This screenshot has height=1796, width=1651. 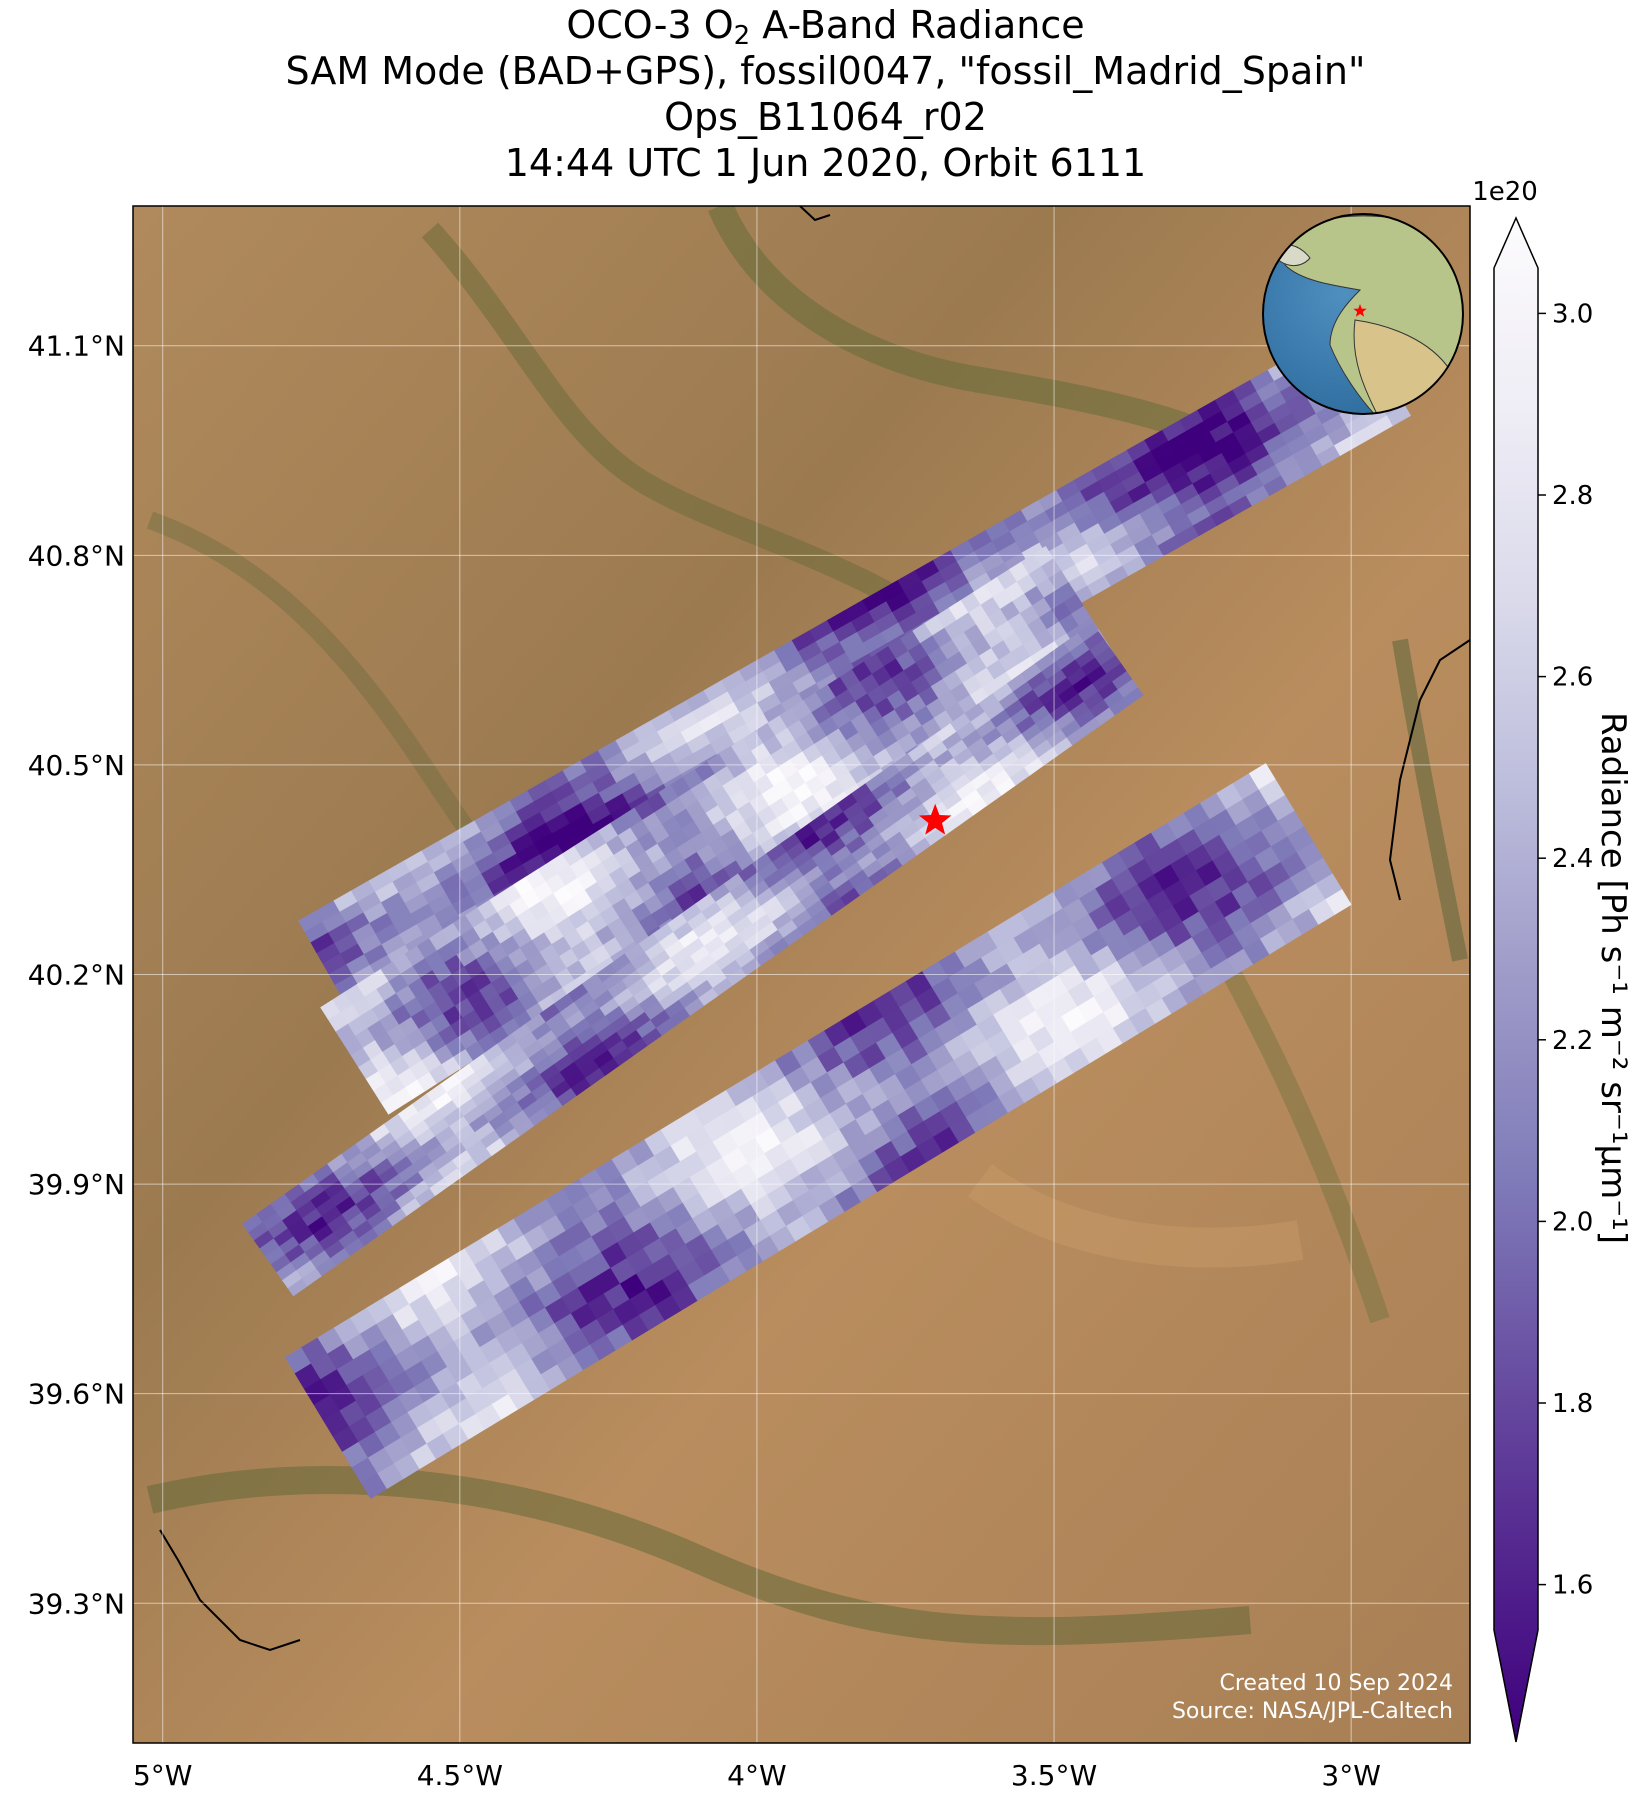 What do you see at coordinates (1572, 859) in the screenshot?
I see `colorbar-tick-label: 2.4` at bounding box center [1572, 859].